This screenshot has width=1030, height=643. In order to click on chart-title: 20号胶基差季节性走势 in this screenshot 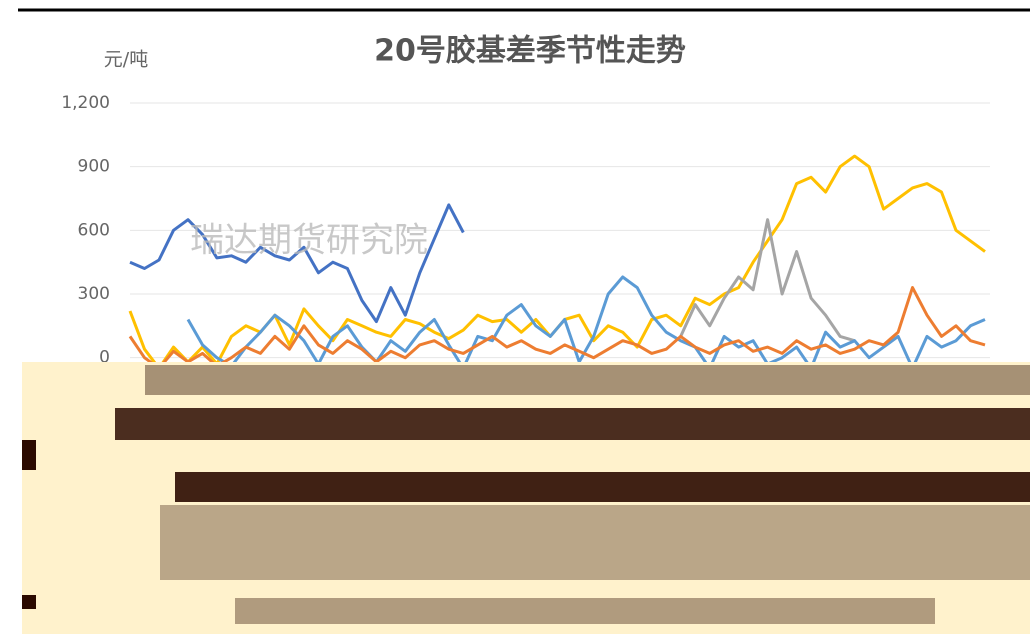, I will do `click(530, 51)`.